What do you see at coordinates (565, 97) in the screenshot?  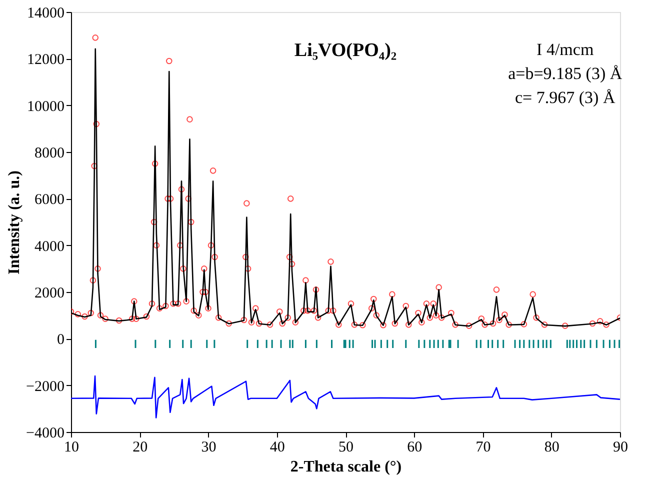 I see `annotation: c= 7.967 (3) Å` at bounding box center [565, 97].